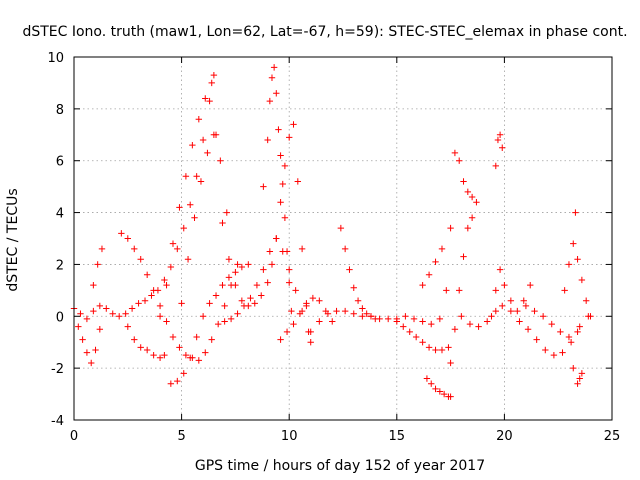 This screenshot has width=640, height=480. Describe the element at coordinates (60, 317) in the screenshot. I see `y-tick-label: 0` at that location.